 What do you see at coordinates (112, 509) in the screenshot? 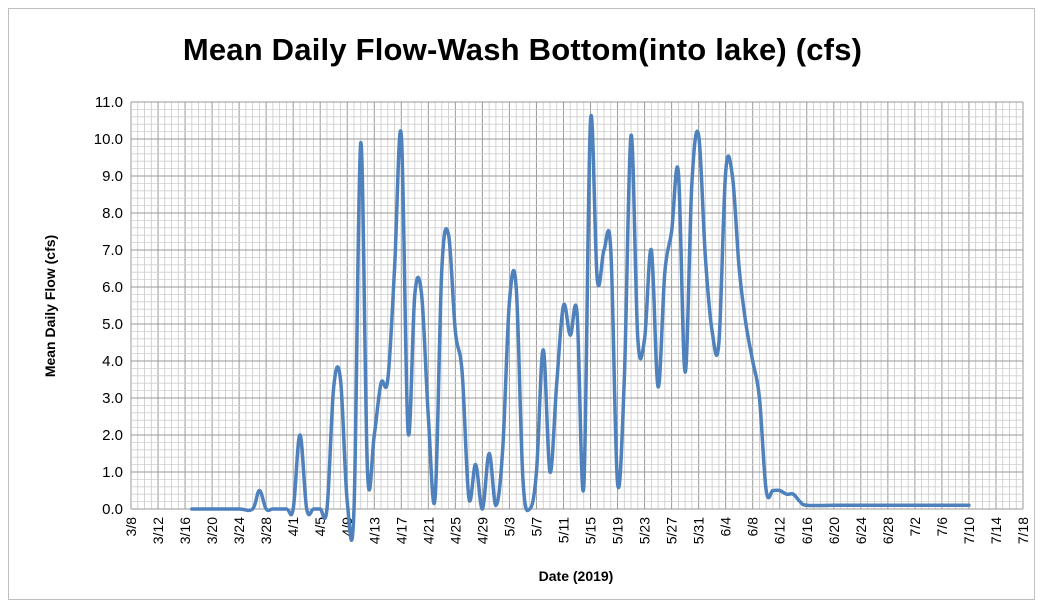
I see `y-tick-label: 0.0` at bounding box center [112, 509].